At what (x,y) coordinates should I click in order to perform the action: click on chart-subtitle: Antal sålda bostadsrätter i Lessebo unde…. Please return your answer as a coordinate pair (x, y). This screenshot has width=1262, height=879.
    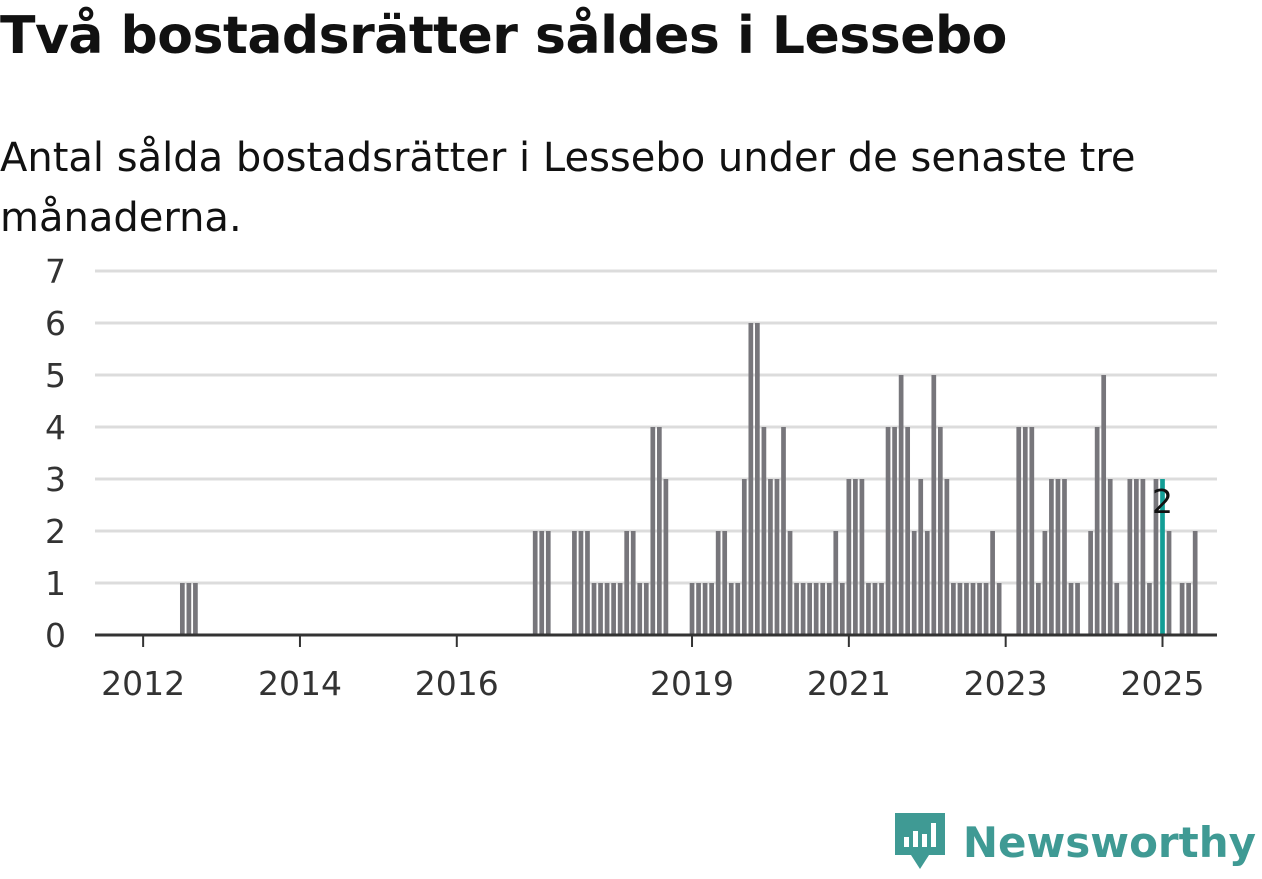
    Looking at the image, I should click on (568, 188).